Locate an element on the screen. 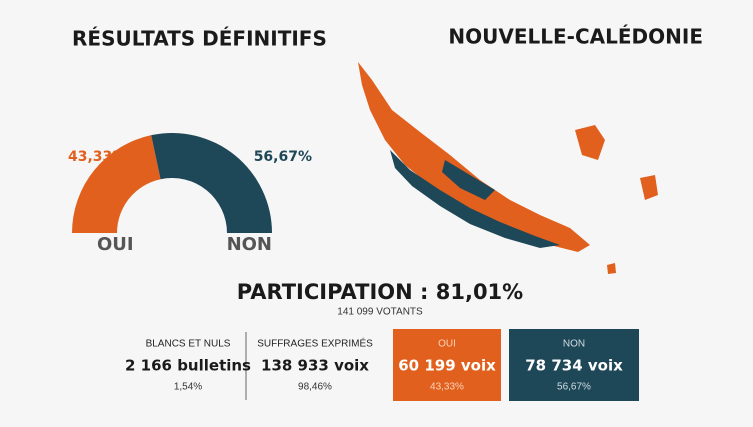 This screenshot has width=753, height=427. stat-share: 56,67% is located at coordinates (574, 387).